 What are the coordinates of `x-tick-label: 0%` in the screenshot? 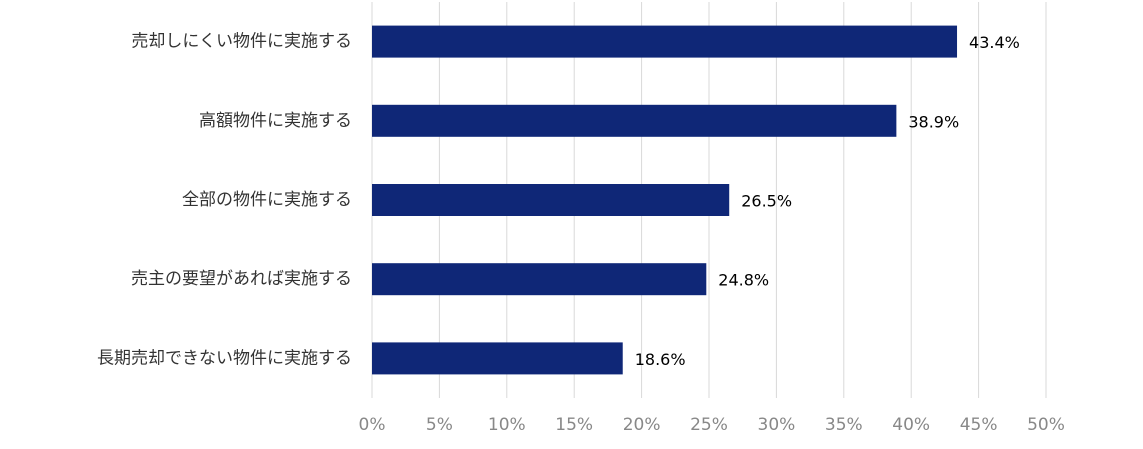 It's located at (372, 425).